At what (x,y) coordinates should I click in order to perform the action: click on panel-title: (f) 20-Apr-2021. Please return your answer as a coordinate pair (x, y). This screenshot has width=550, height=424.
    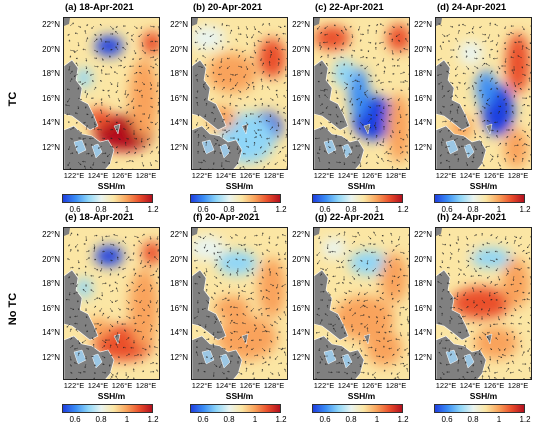
    Looking at the image, I should click on (226, 217).